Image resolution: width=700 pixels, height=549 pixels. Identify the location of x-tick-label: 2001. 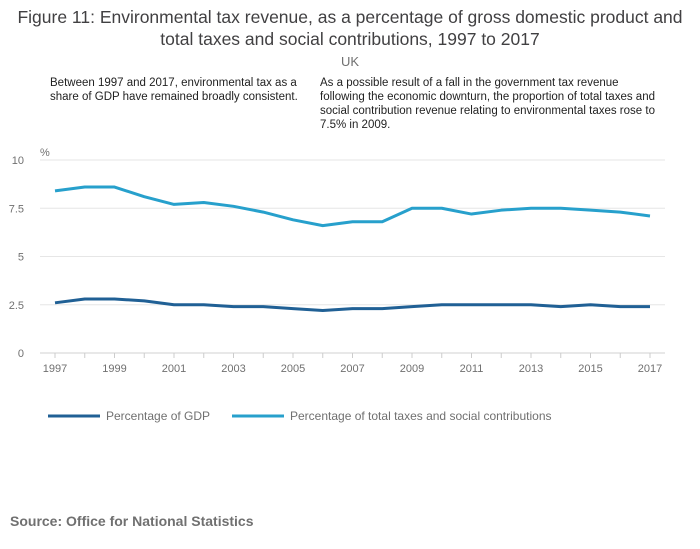
(174, 369).